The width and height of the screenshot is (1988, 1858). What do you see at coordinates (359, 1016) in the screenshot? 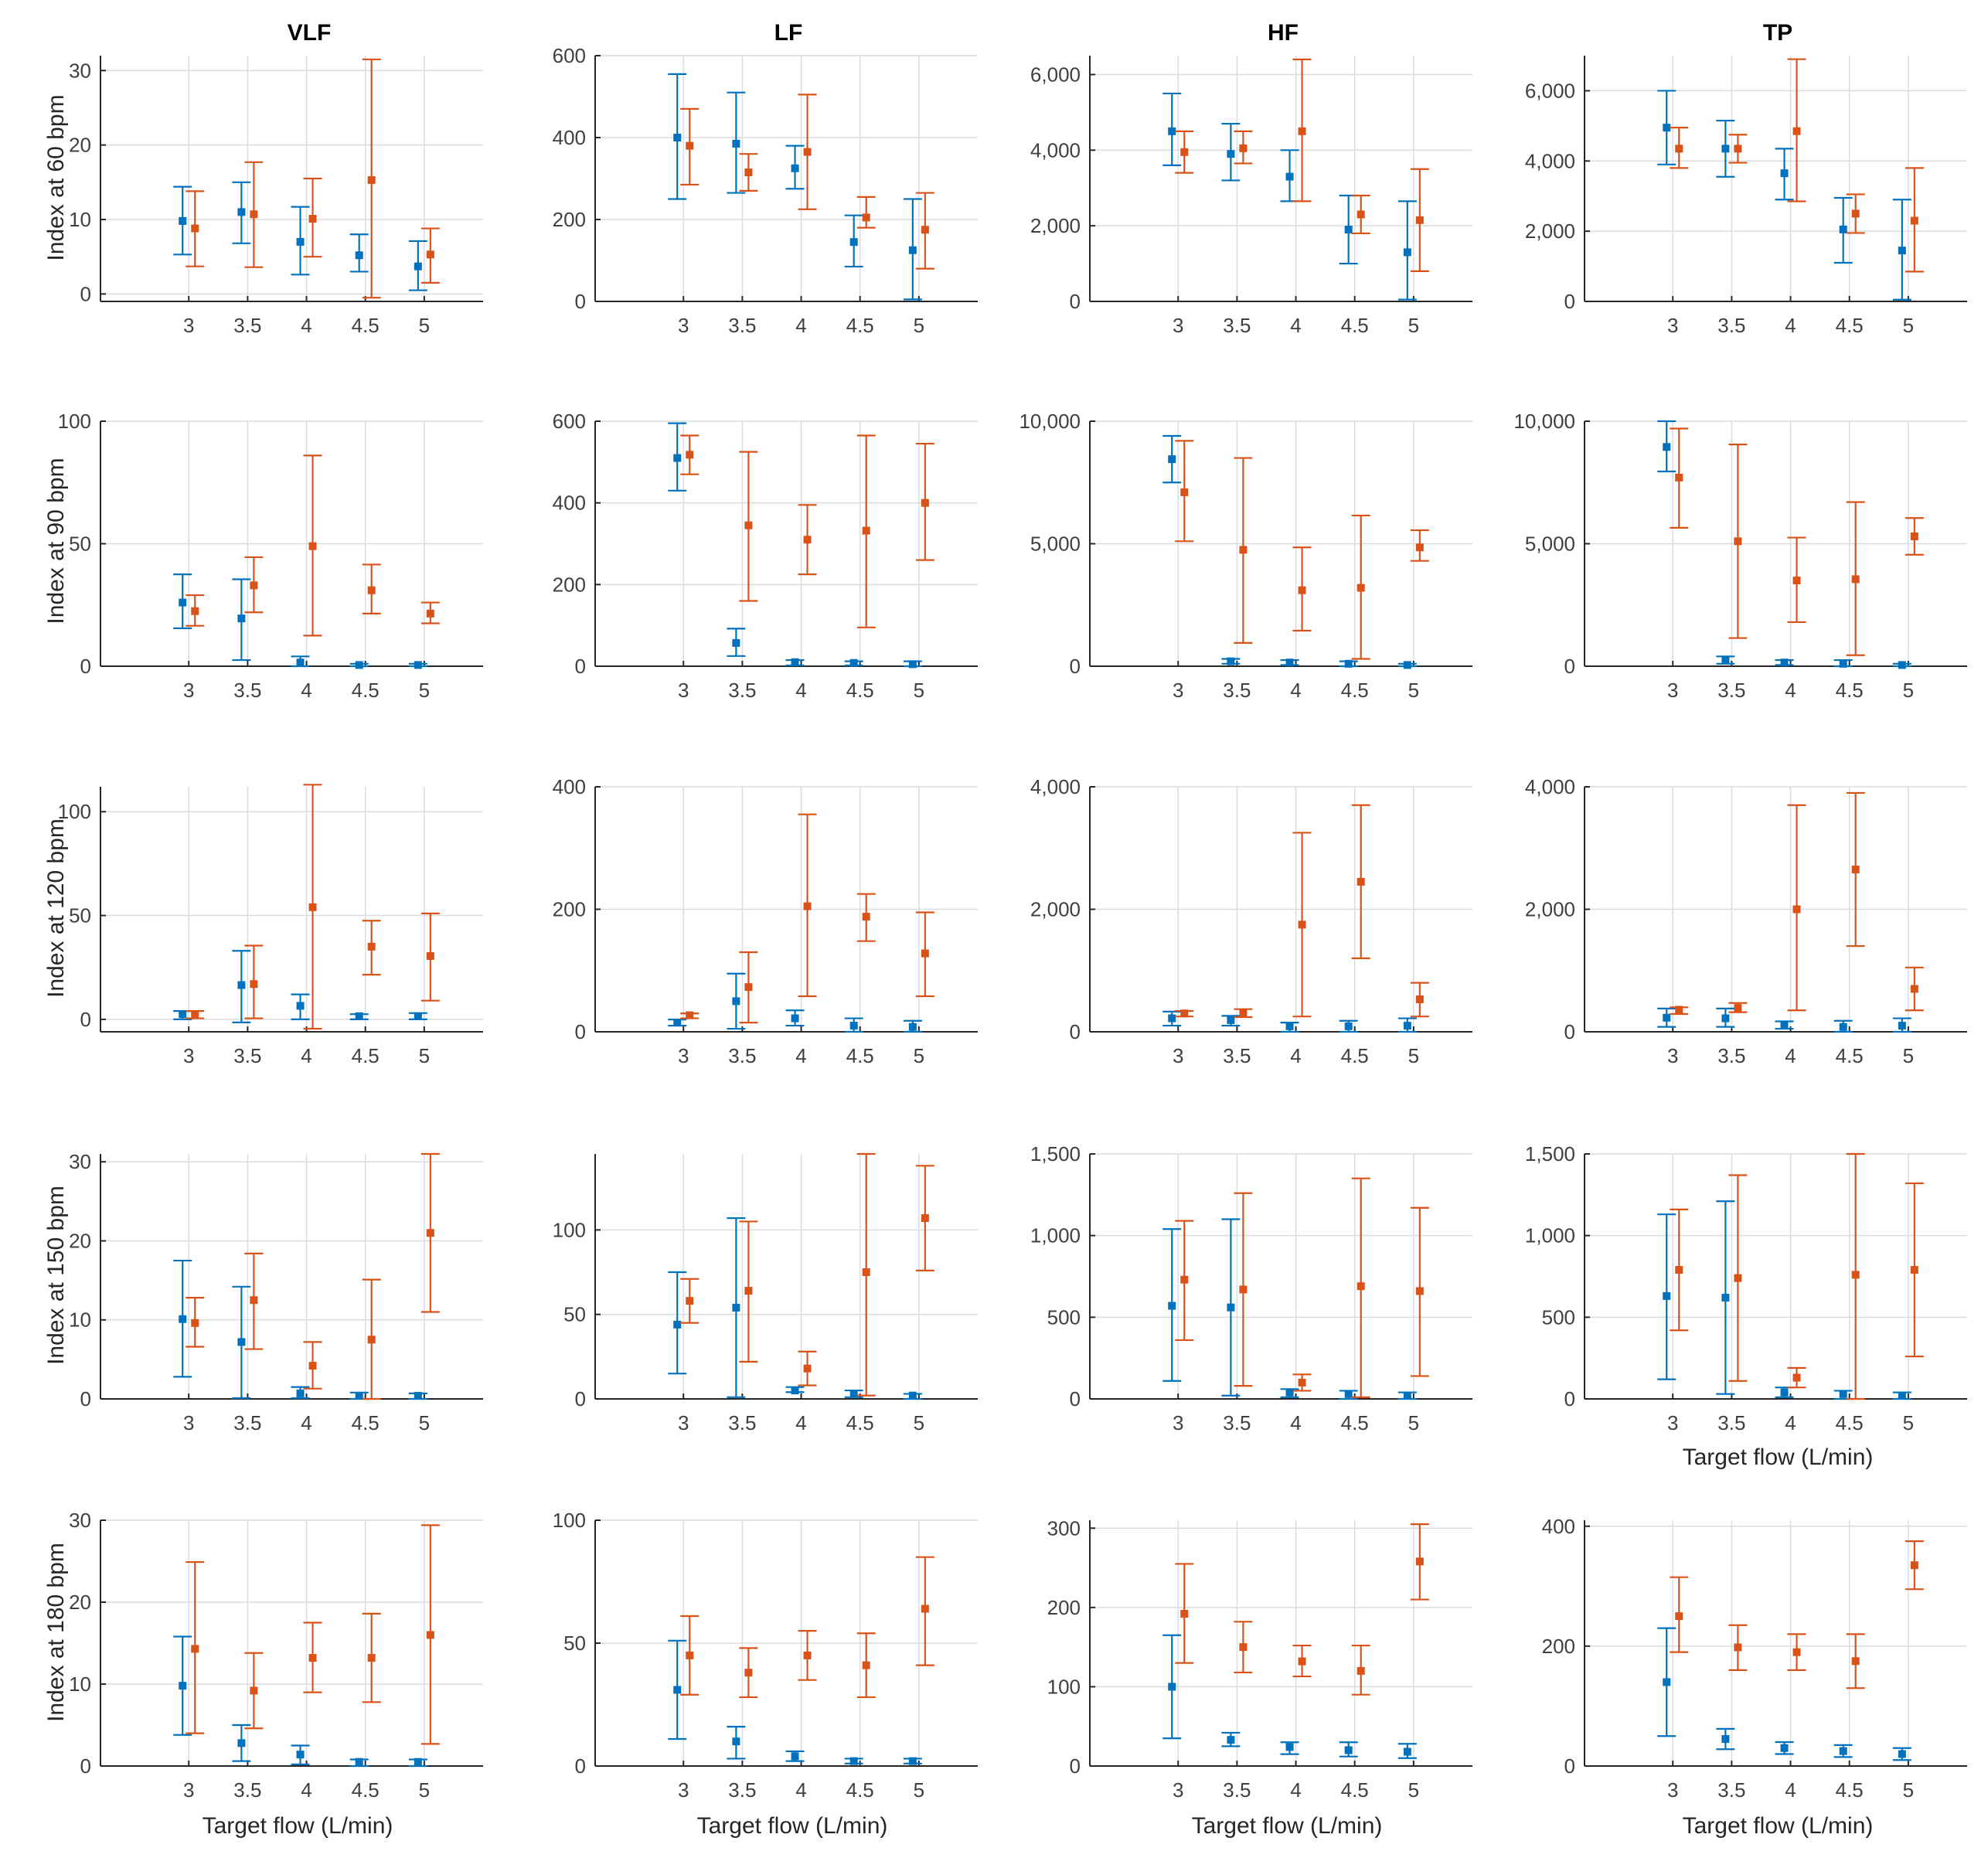
I see `errorbar-s1-4.5` at bounding box center [359, 1016].